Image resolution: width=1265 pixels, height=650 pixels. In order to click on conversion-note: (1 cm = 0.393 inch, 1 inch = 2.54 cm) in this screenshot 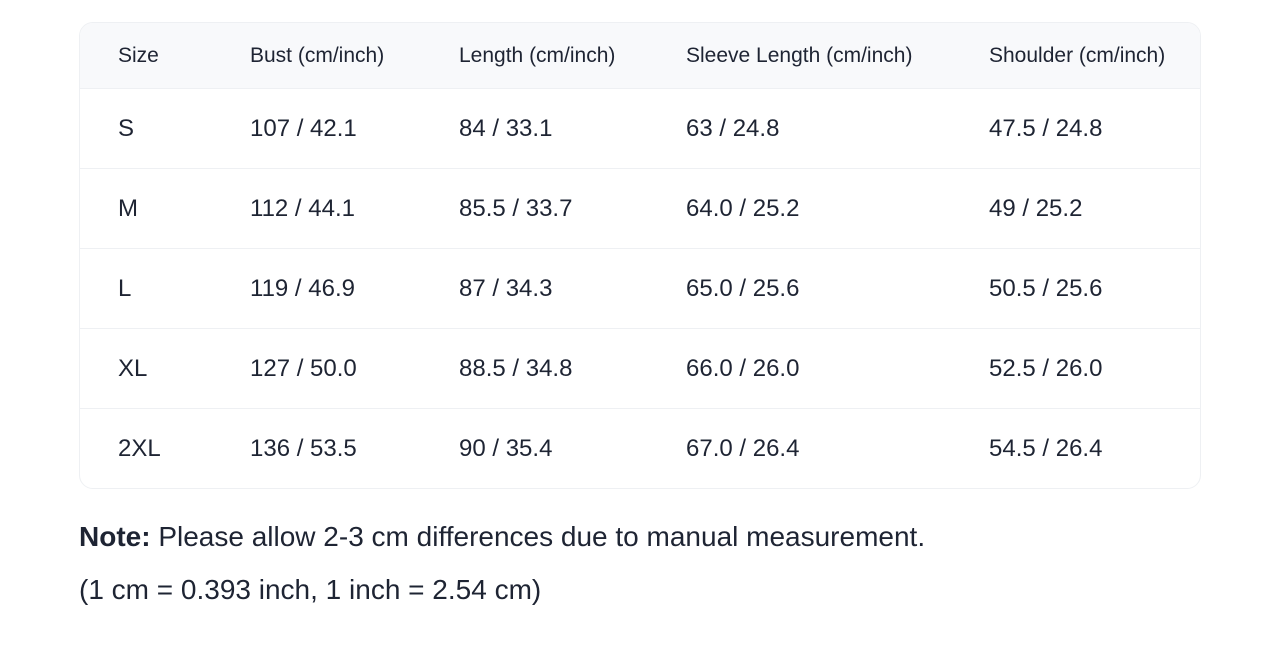, I will do `click(310, 589)`.